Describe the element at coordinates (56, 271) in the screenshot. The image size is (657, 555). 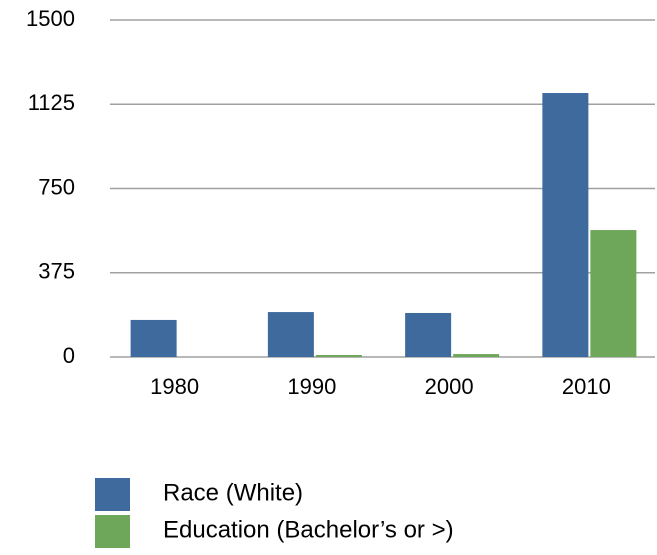
I see `y-tick-label: 375` at that location.